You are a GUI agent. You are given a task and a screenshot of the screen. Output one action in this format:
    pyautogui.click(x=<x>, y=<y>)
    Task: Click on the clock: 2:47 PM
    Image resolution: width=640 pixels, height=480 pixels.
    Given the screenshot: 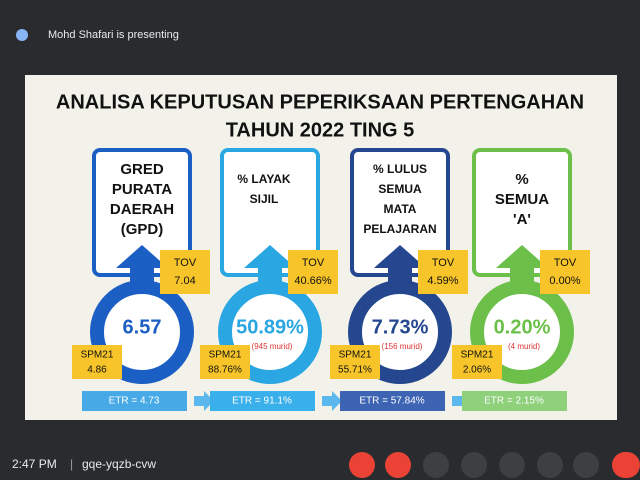 What is the action you would take?
    pyautogui.click(x=34, y=464)
    